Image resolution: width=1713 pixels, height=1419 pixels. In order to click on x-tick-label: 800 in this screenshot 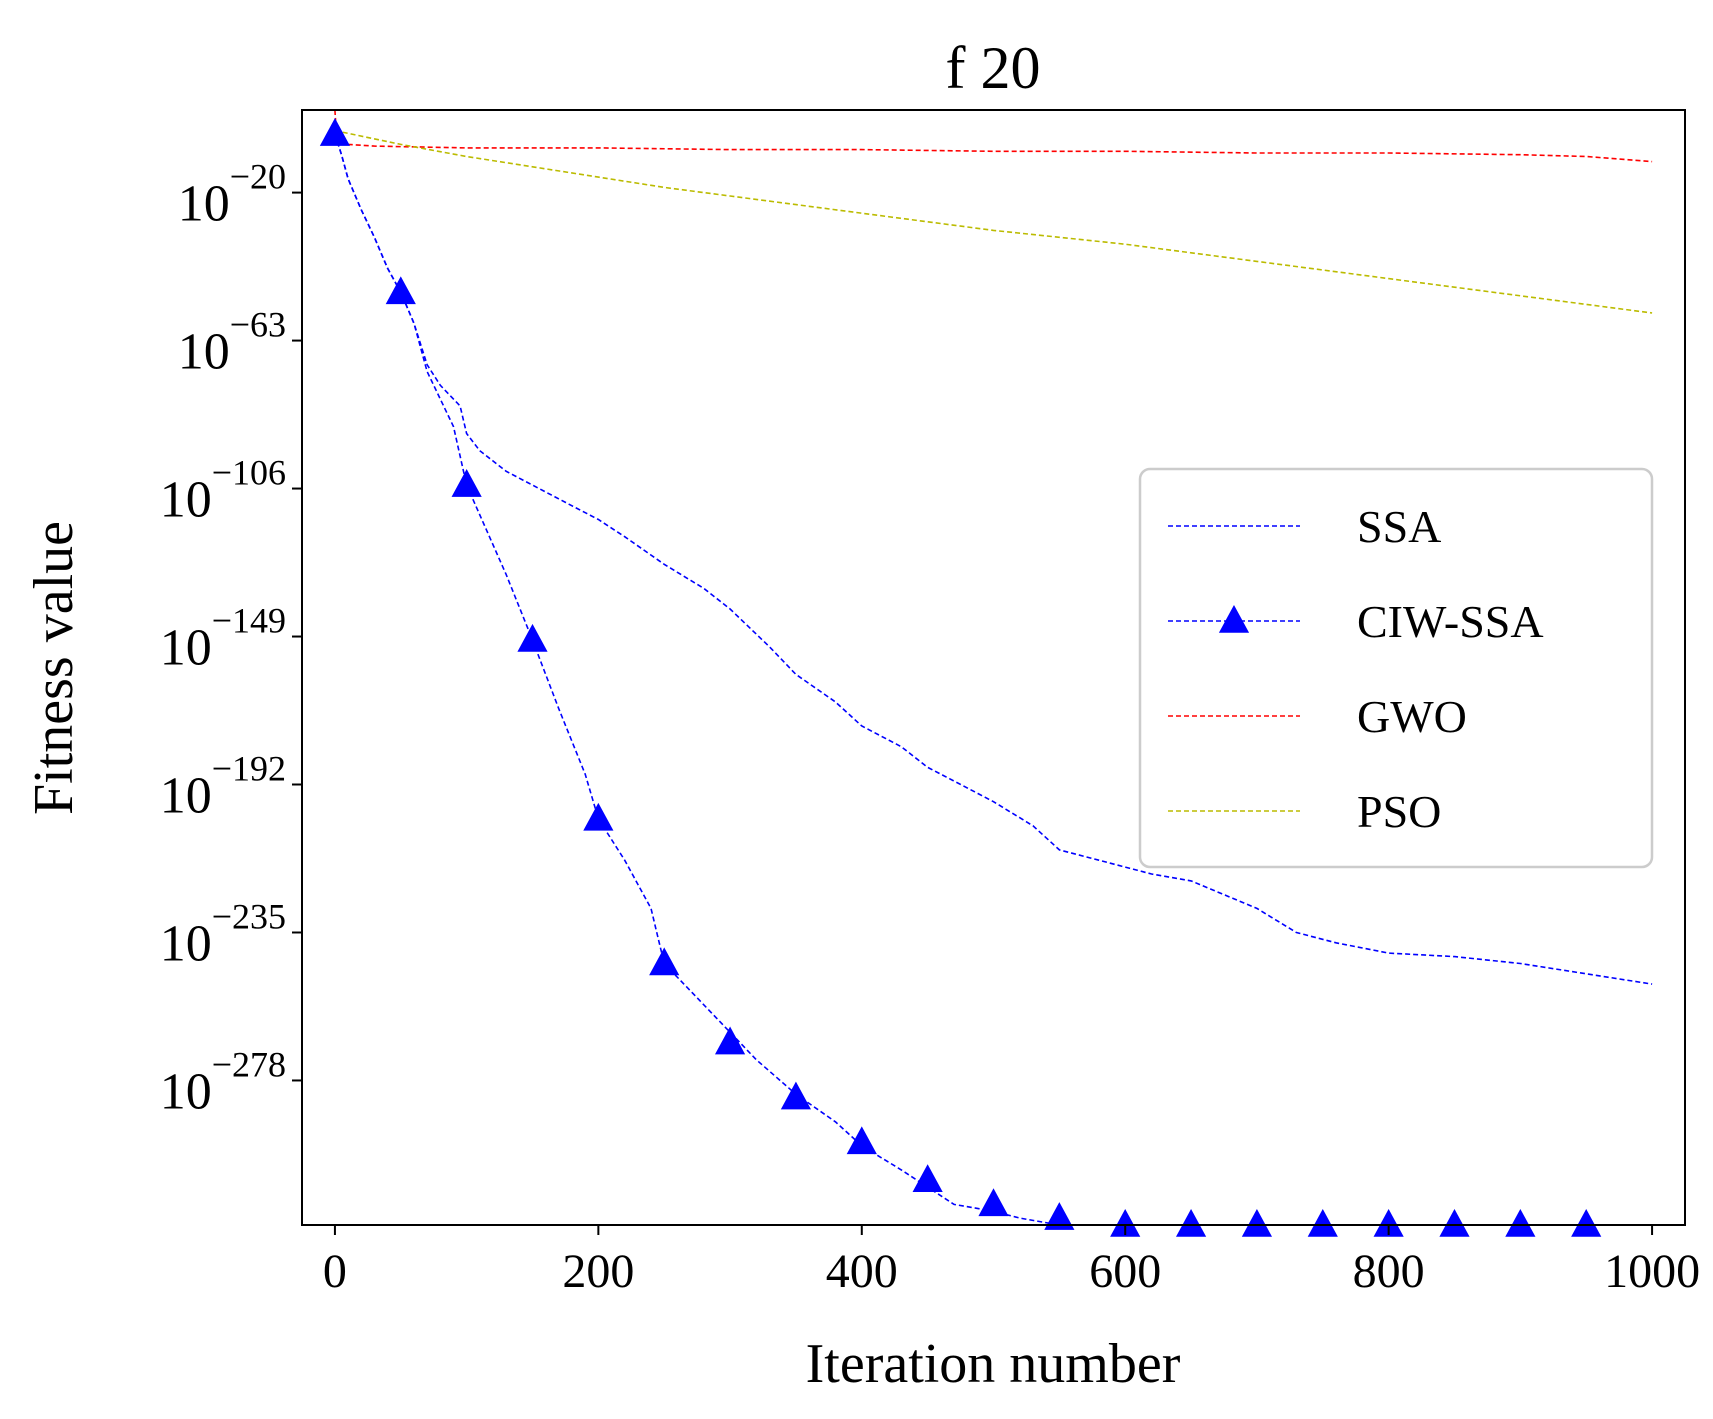, I will do `click(1389, 1271)`.